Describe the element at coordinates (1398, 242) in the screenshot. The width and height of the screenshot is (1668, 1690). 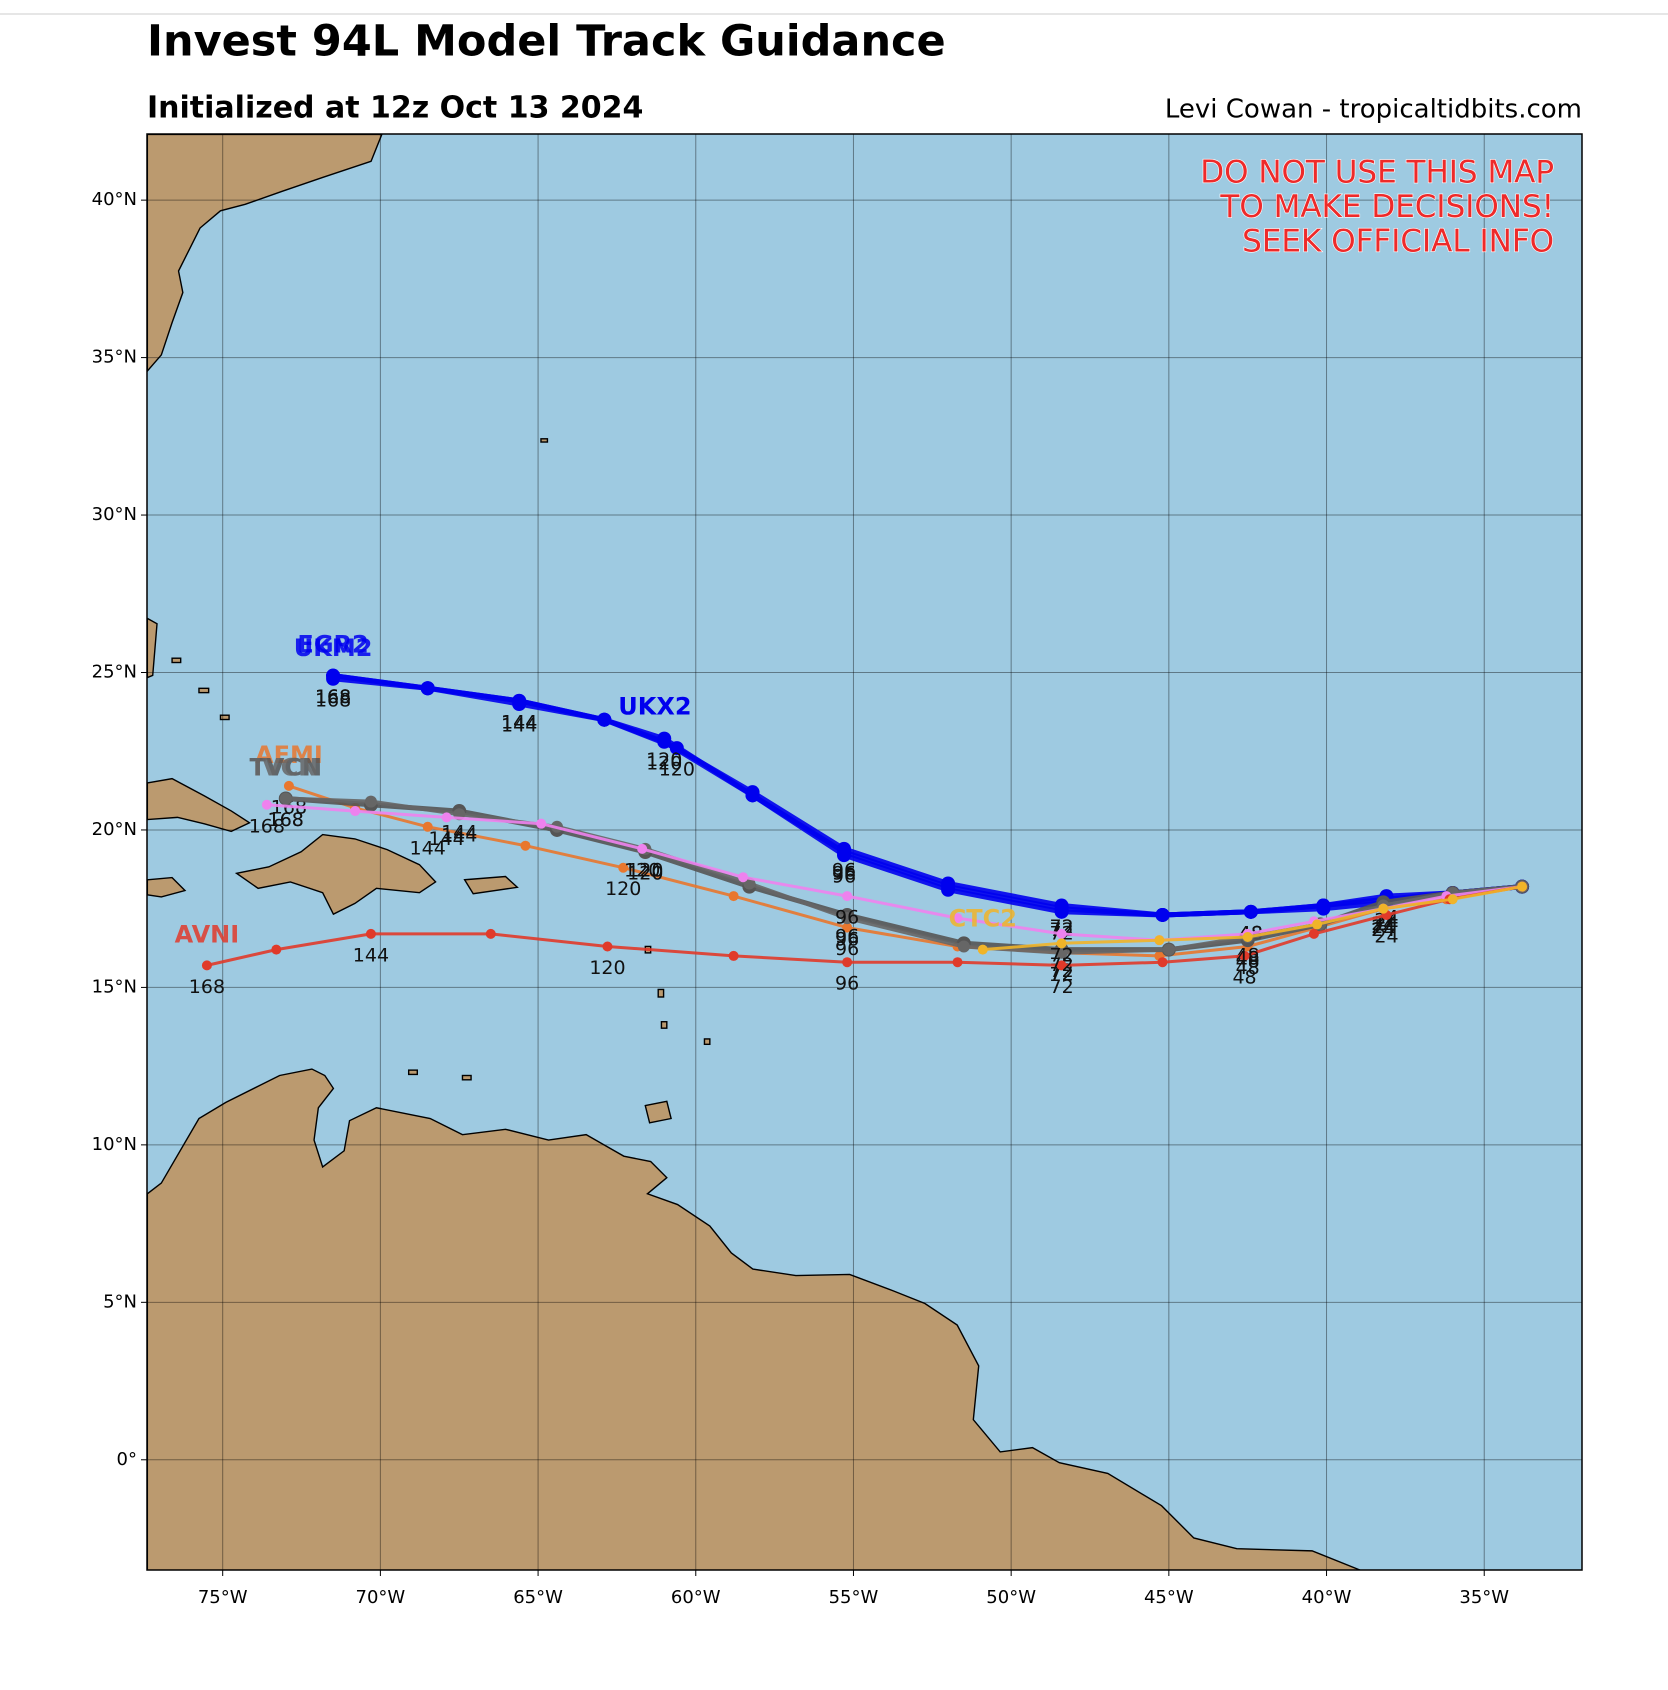
I see `warning-line: SEEK OFFICIAL INFO` at that location.